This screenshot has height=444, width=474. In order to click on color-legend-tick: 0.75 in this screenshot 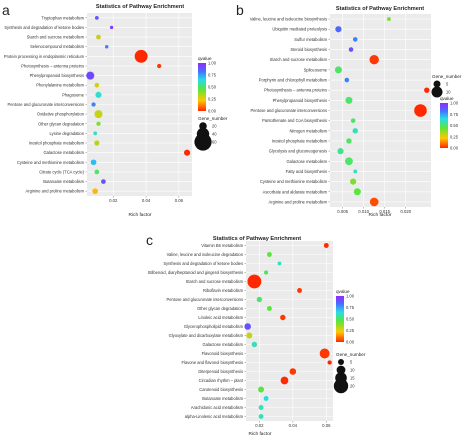, I will do `click(350, 307)`.